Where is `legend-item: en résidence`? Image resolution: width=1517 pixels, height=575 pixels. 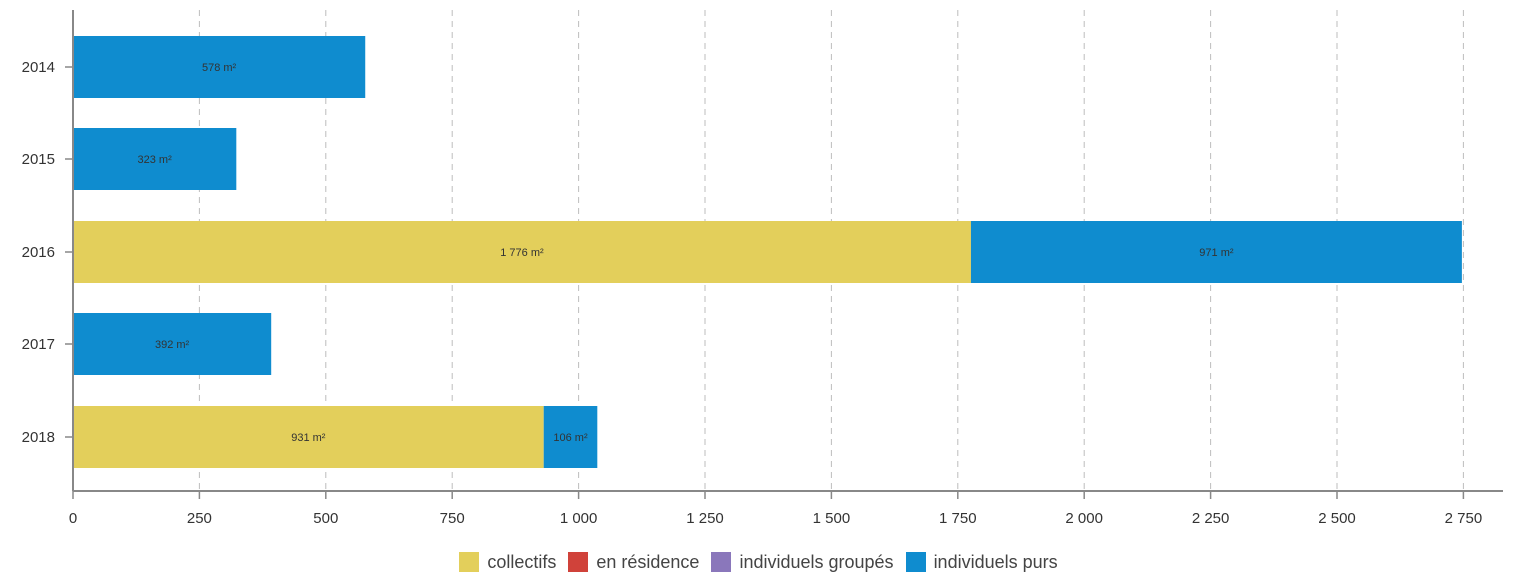 legend-item: en résidence is located at coordinates (633, 562).